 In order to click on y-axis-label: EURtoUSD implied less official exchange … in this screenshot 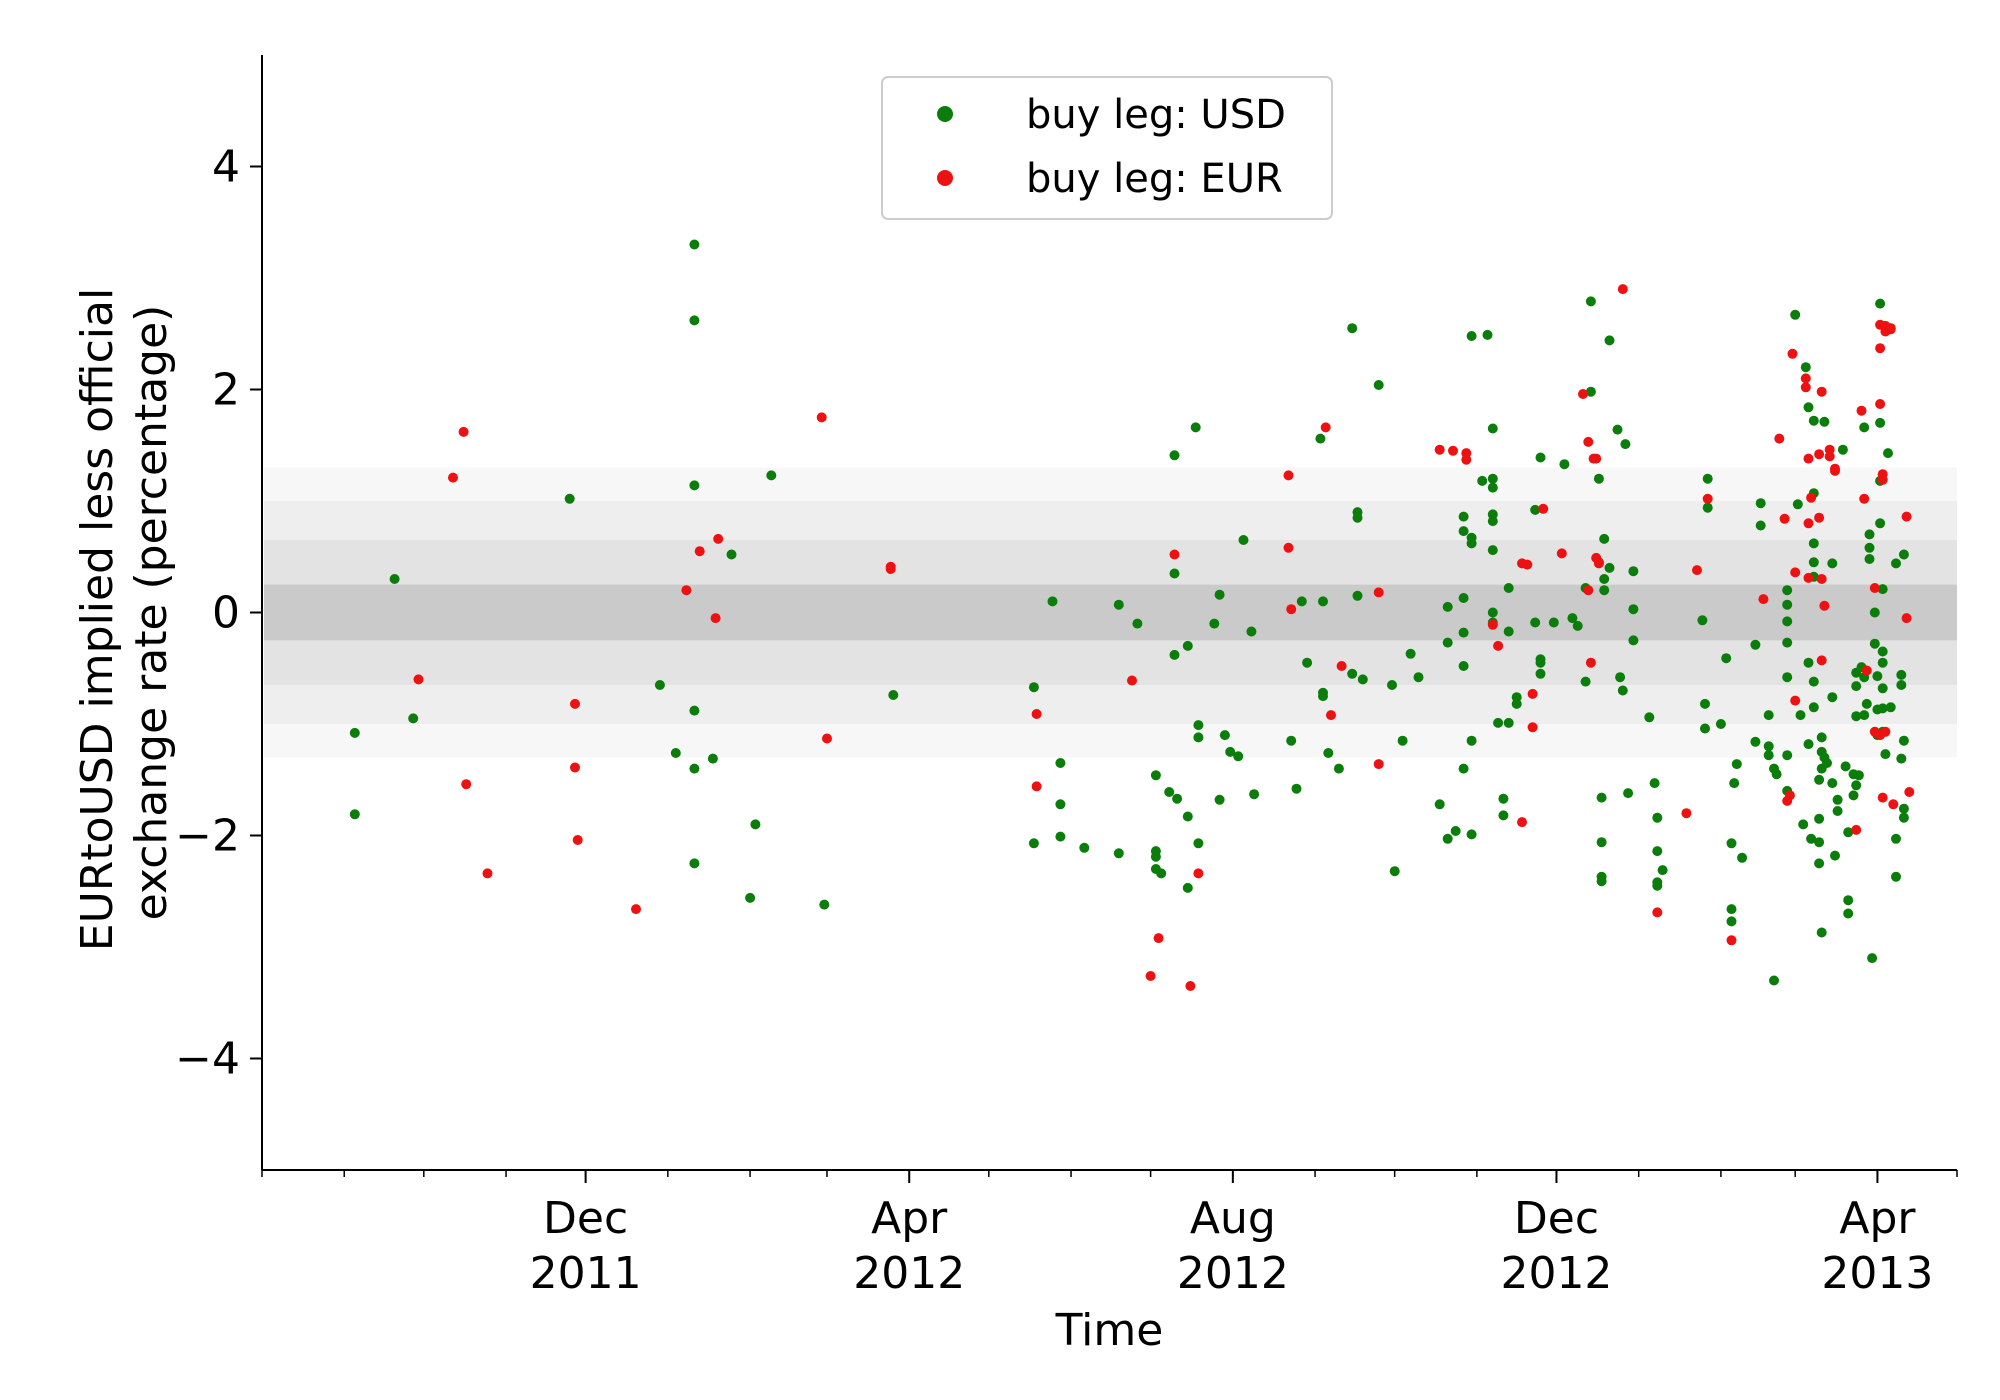, I will do `click(124, 612)`.